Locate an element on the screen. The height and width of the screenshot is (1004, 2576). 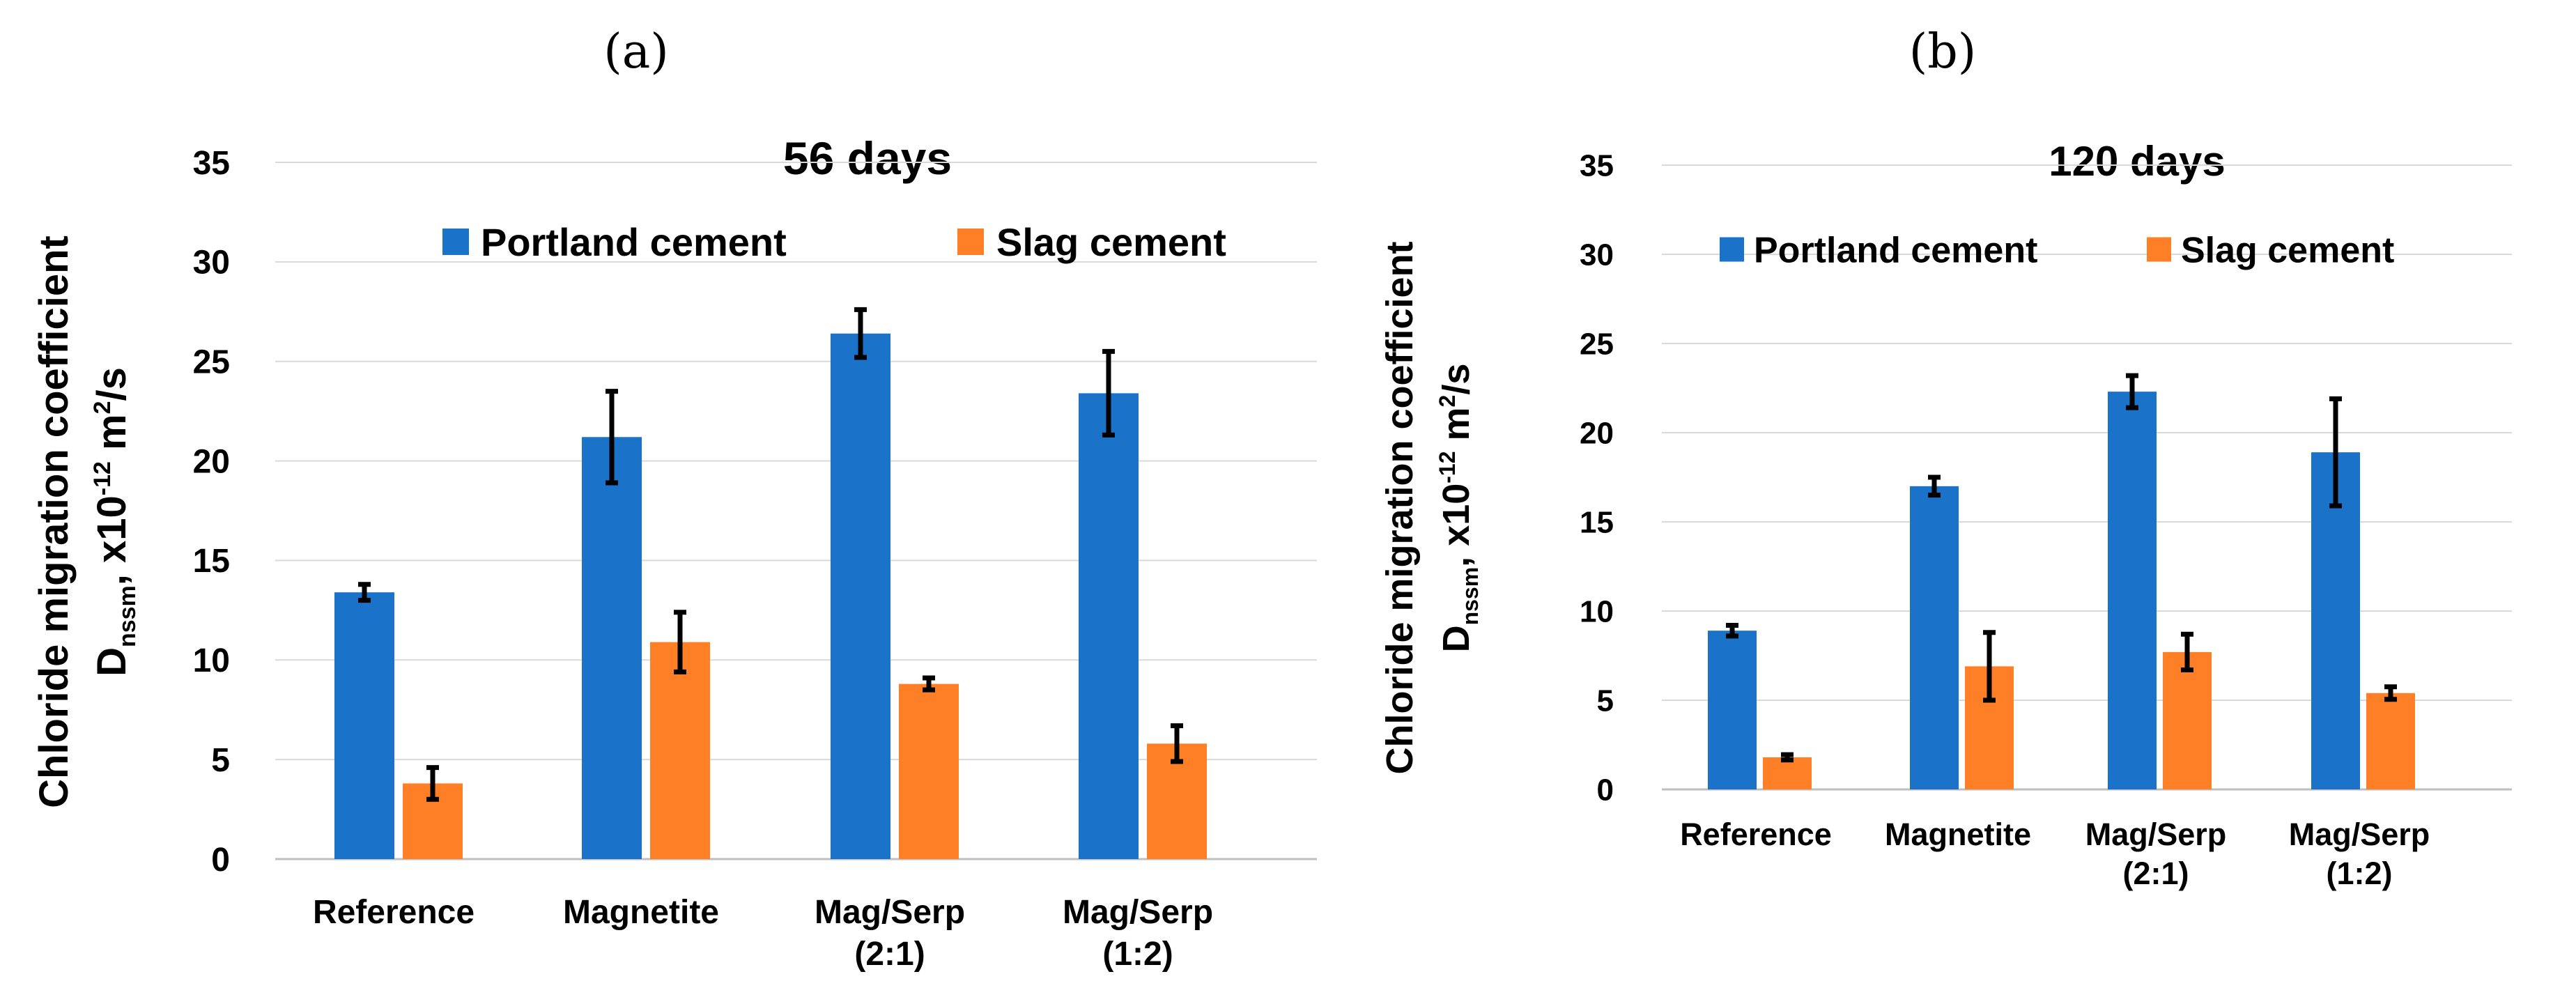
panel-b-title: 120 days is located at coordinates (2137, 161).